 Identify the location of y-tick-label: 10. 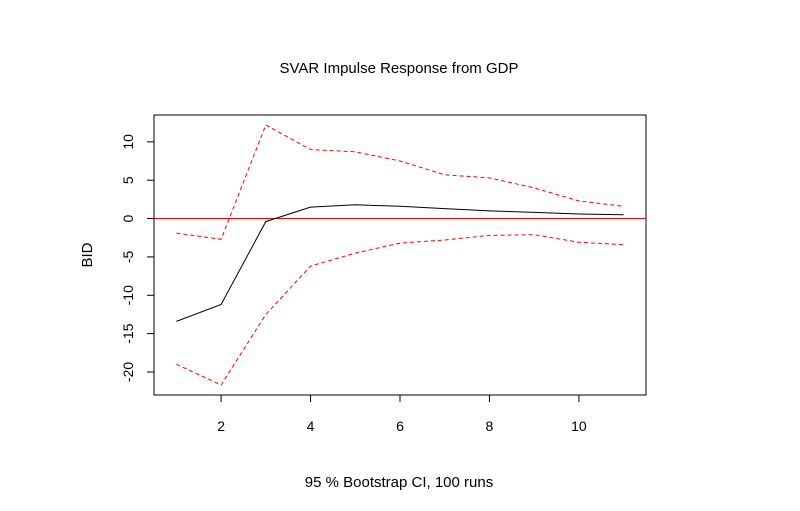
(128, 142).